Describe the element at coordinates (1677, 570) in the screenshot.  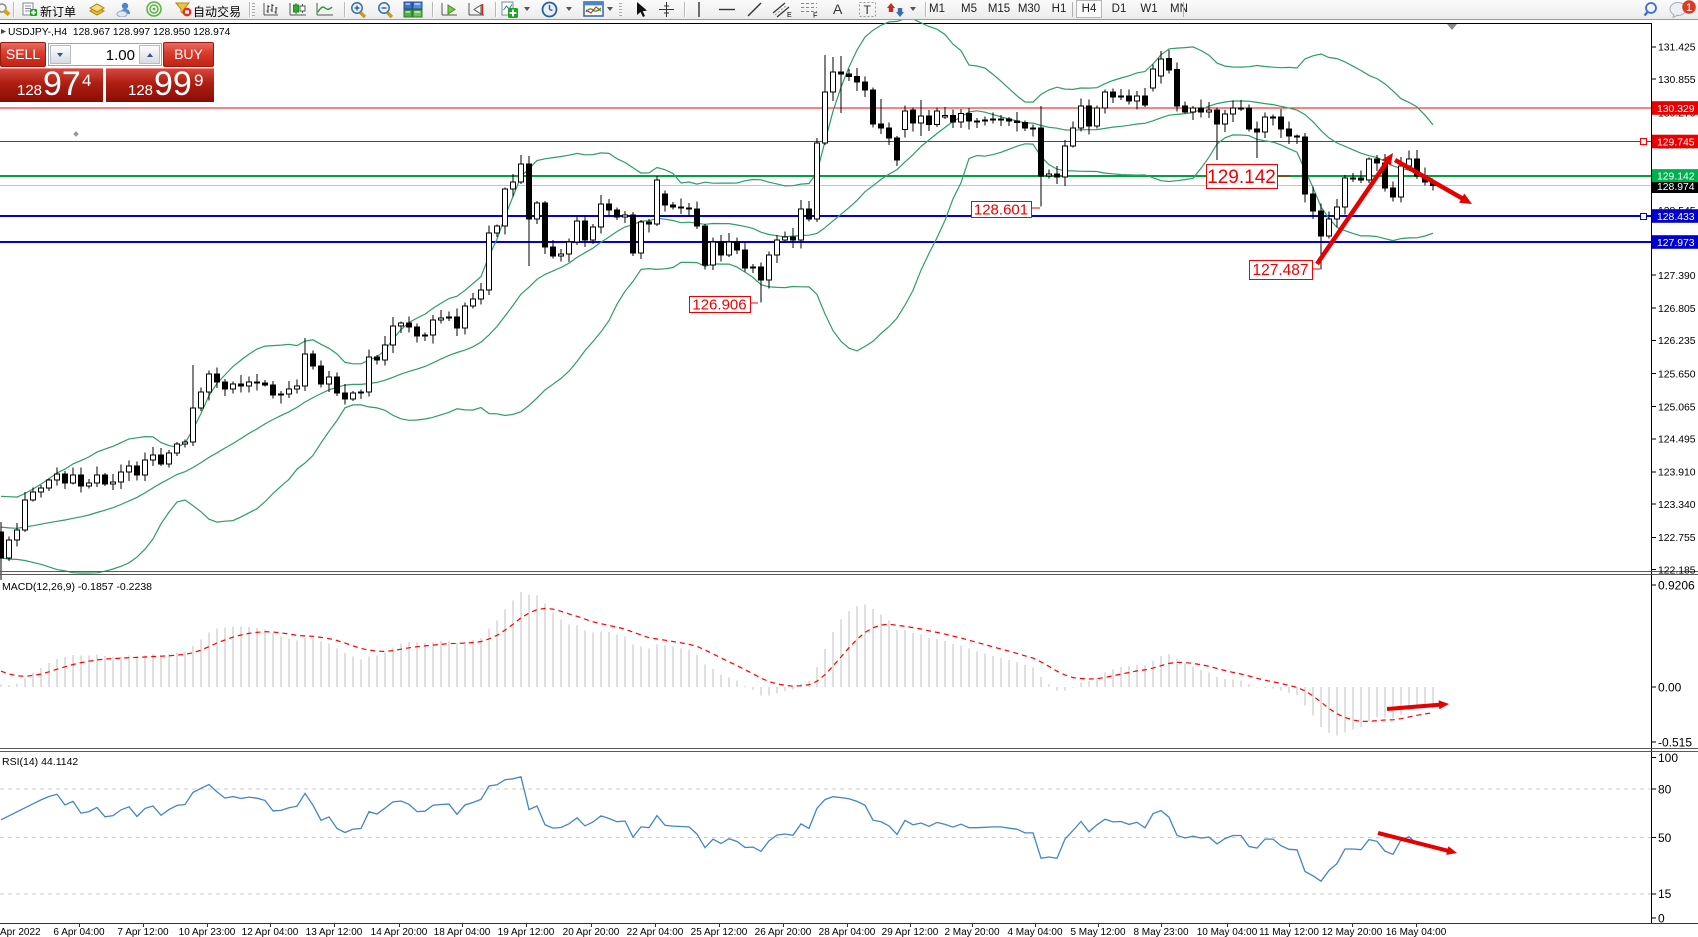
I see `svg-text: 122.185` at that location.